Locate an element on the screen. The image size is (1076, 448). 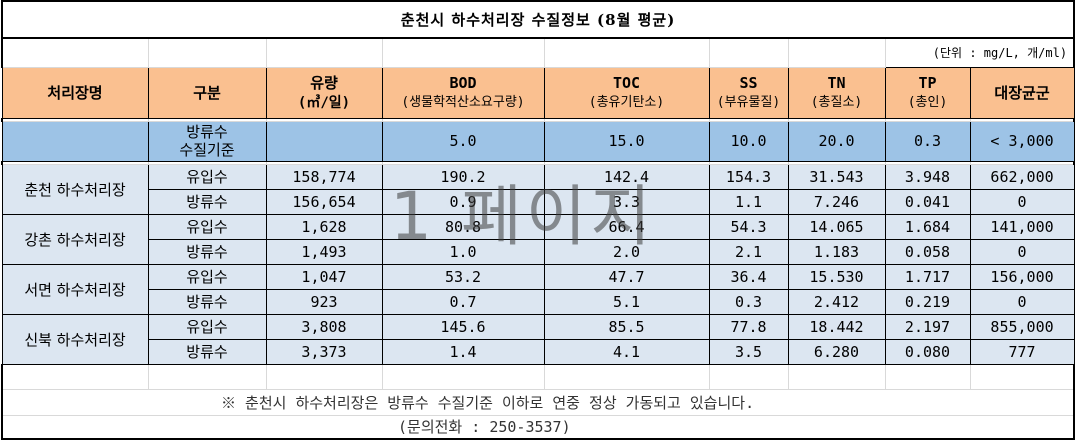
cell-tp: 0.219 is located at coordinates (927, 301).